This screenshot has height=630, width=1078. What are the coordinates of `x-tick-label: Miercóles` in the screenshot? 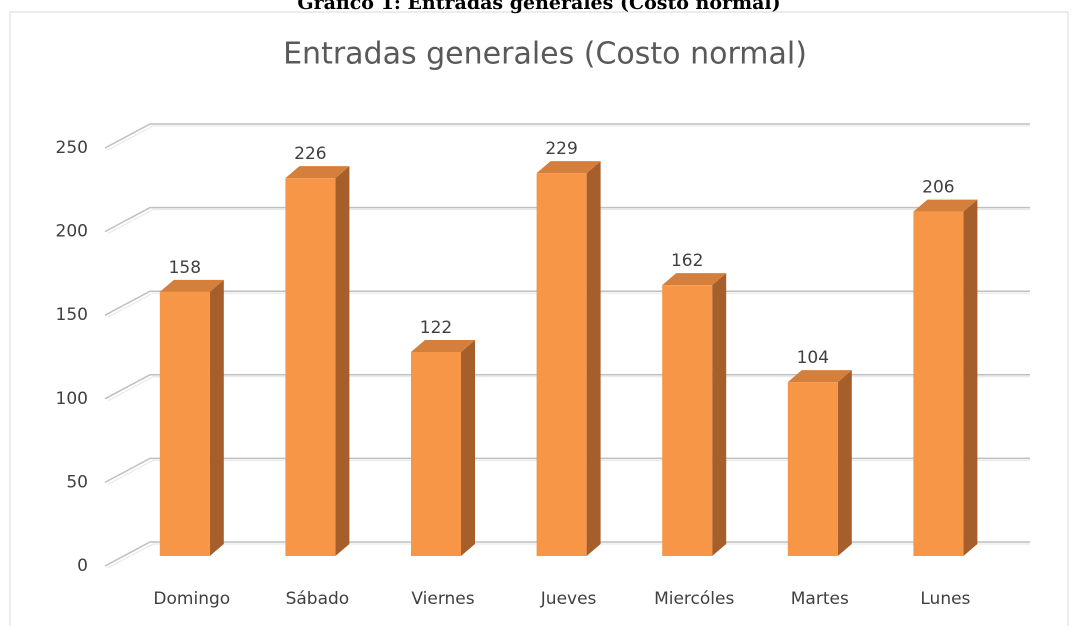 It's located at (694, 599).